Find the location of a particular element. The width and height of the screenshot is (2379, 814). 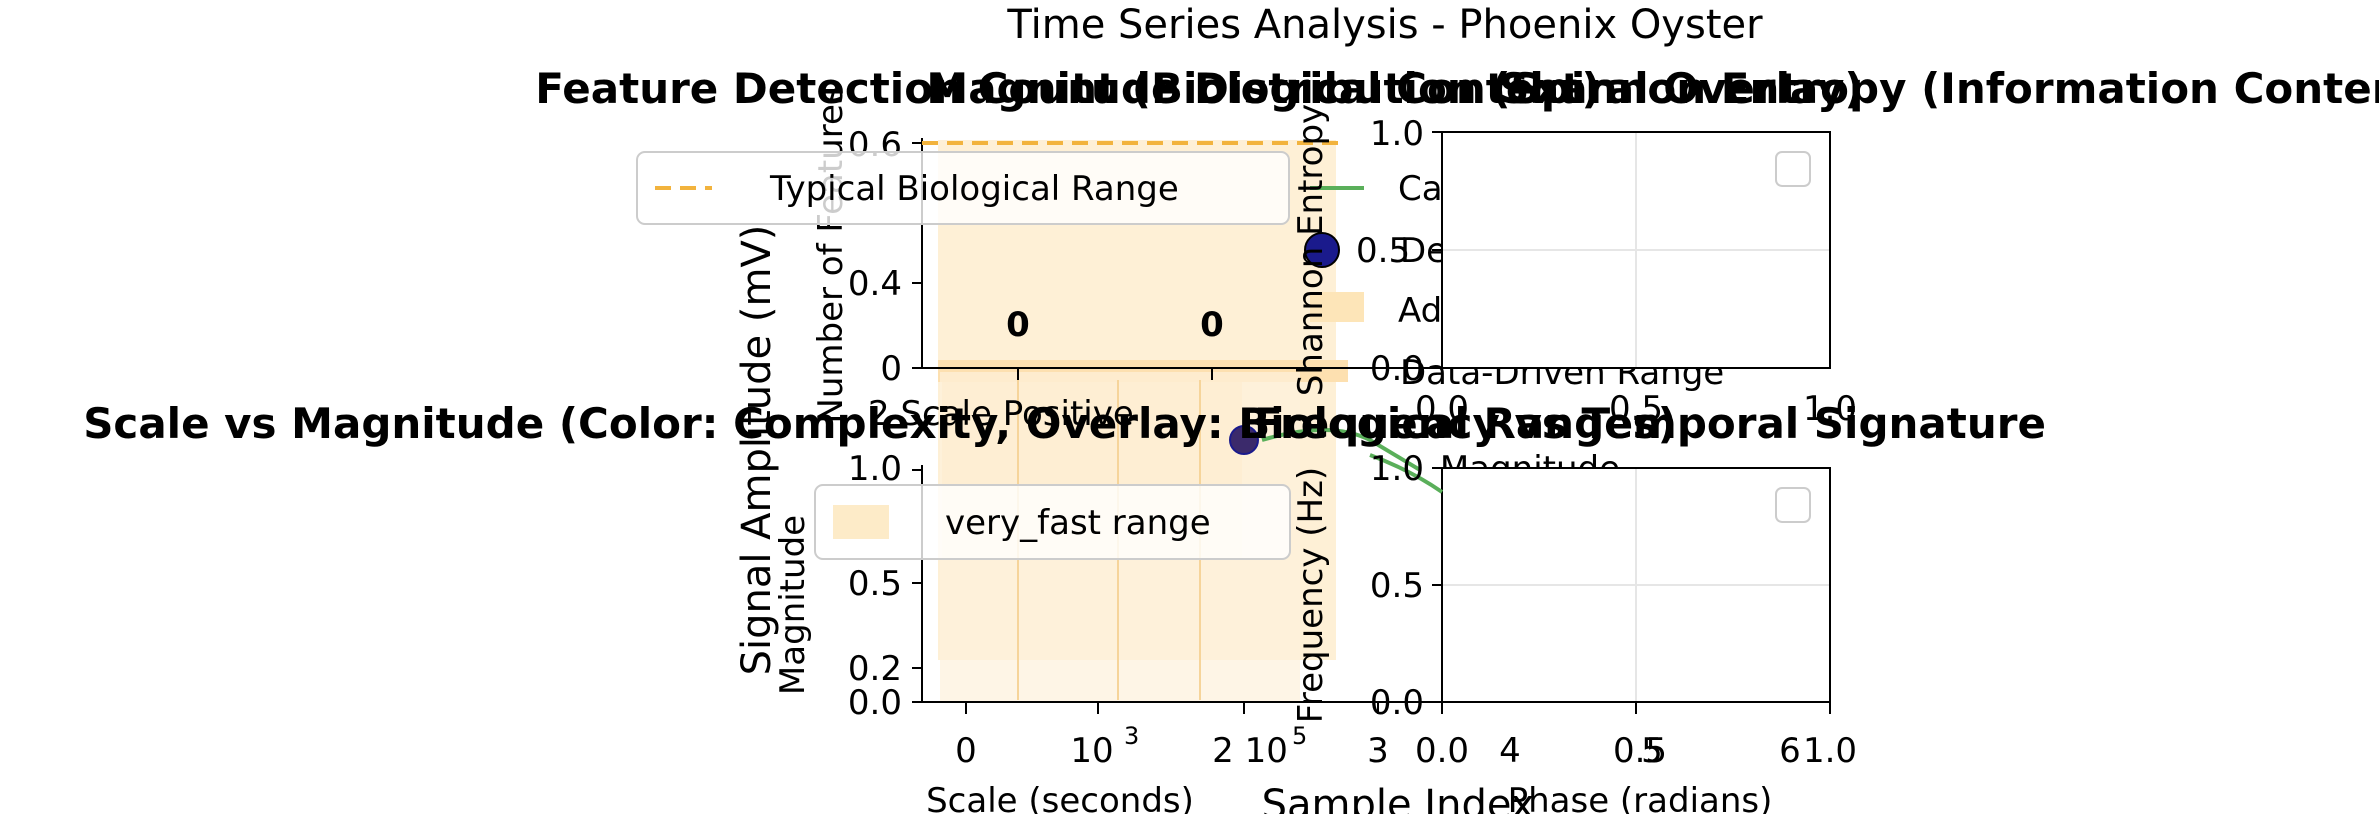

magnitude-ytick: 0.5 is located at coordinates (1383, 251).